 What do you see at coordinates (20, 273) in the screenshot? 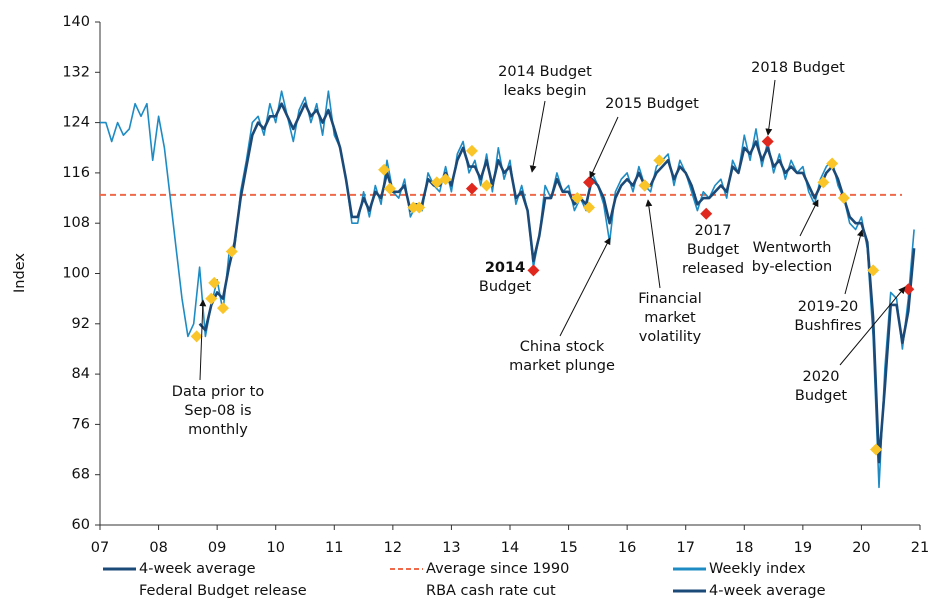
I see `y-axis-label: Index` at bounding box center [20, 273].